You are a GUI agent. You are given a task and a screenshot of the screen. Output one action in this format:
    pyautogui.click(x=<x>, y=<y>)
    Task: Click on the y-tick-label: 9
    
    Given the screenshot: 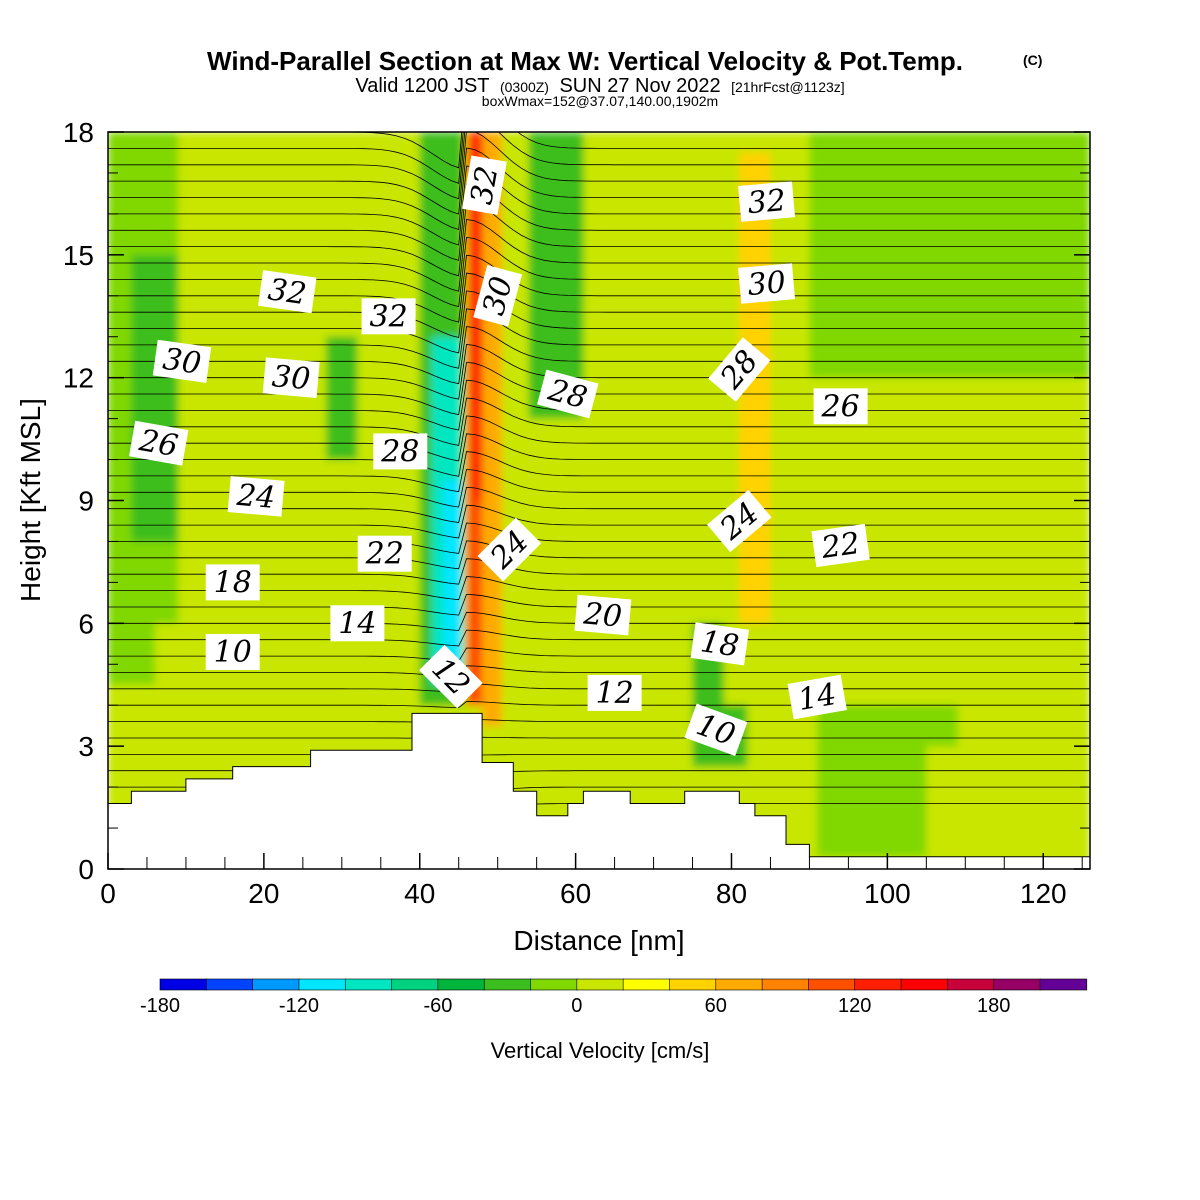 What is the action you would take?
    pyautogui.click(x=86, y=501)
    